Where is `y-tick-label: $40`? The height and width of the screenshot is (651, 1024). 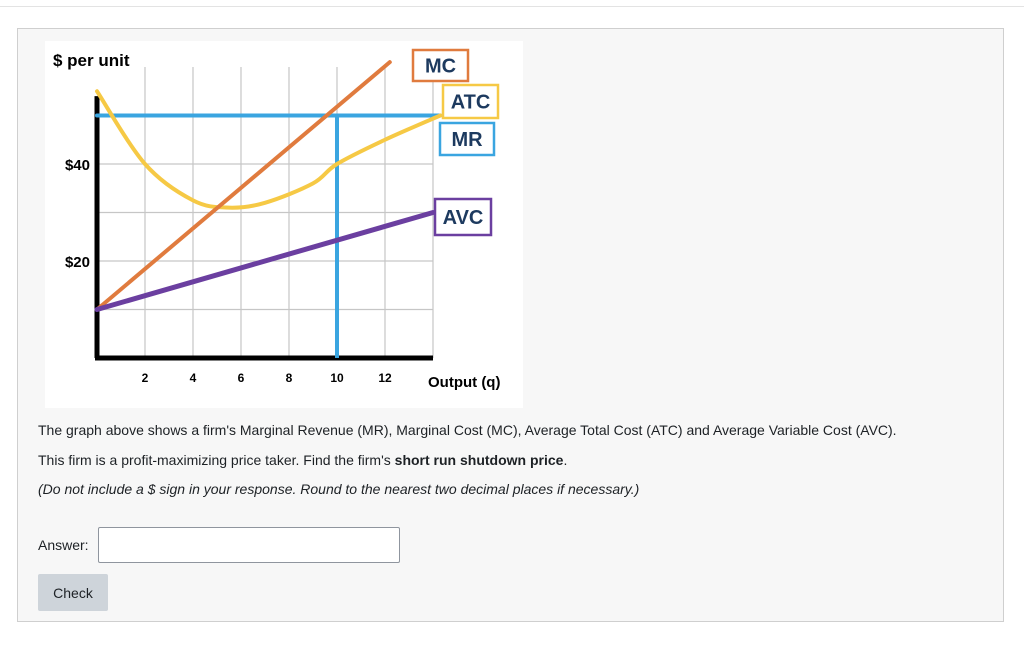 y-tick-label: $40 is located at coordinates (77, 165).